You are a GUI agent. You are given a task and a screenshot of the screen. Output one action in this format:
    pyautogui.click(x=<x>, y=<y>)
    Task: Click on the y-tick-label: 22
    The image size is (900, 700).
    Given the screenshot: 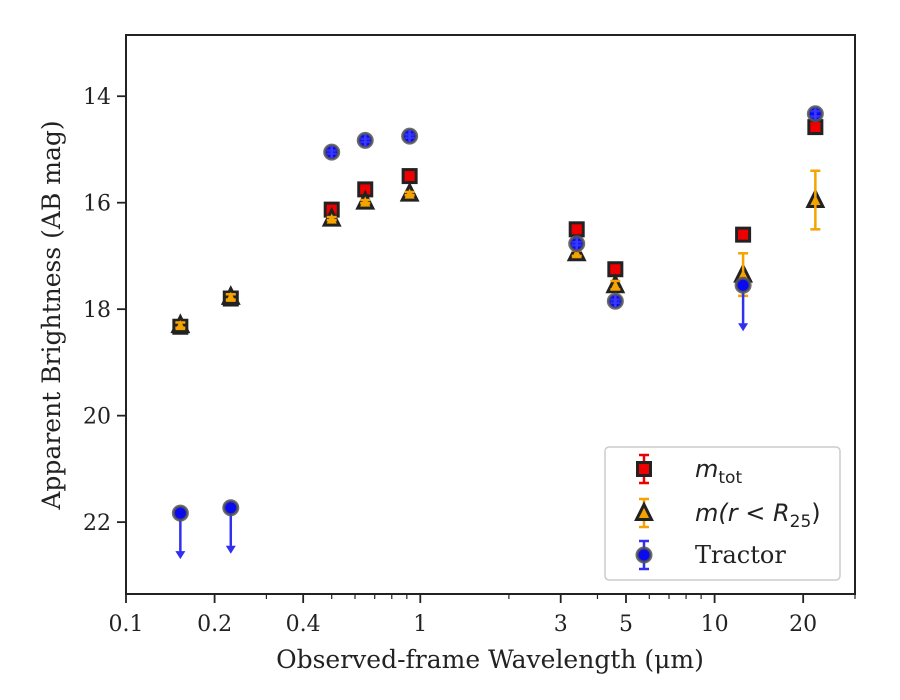 What is the action you would take?
    pyautogui.click(x=97, y=523)
    